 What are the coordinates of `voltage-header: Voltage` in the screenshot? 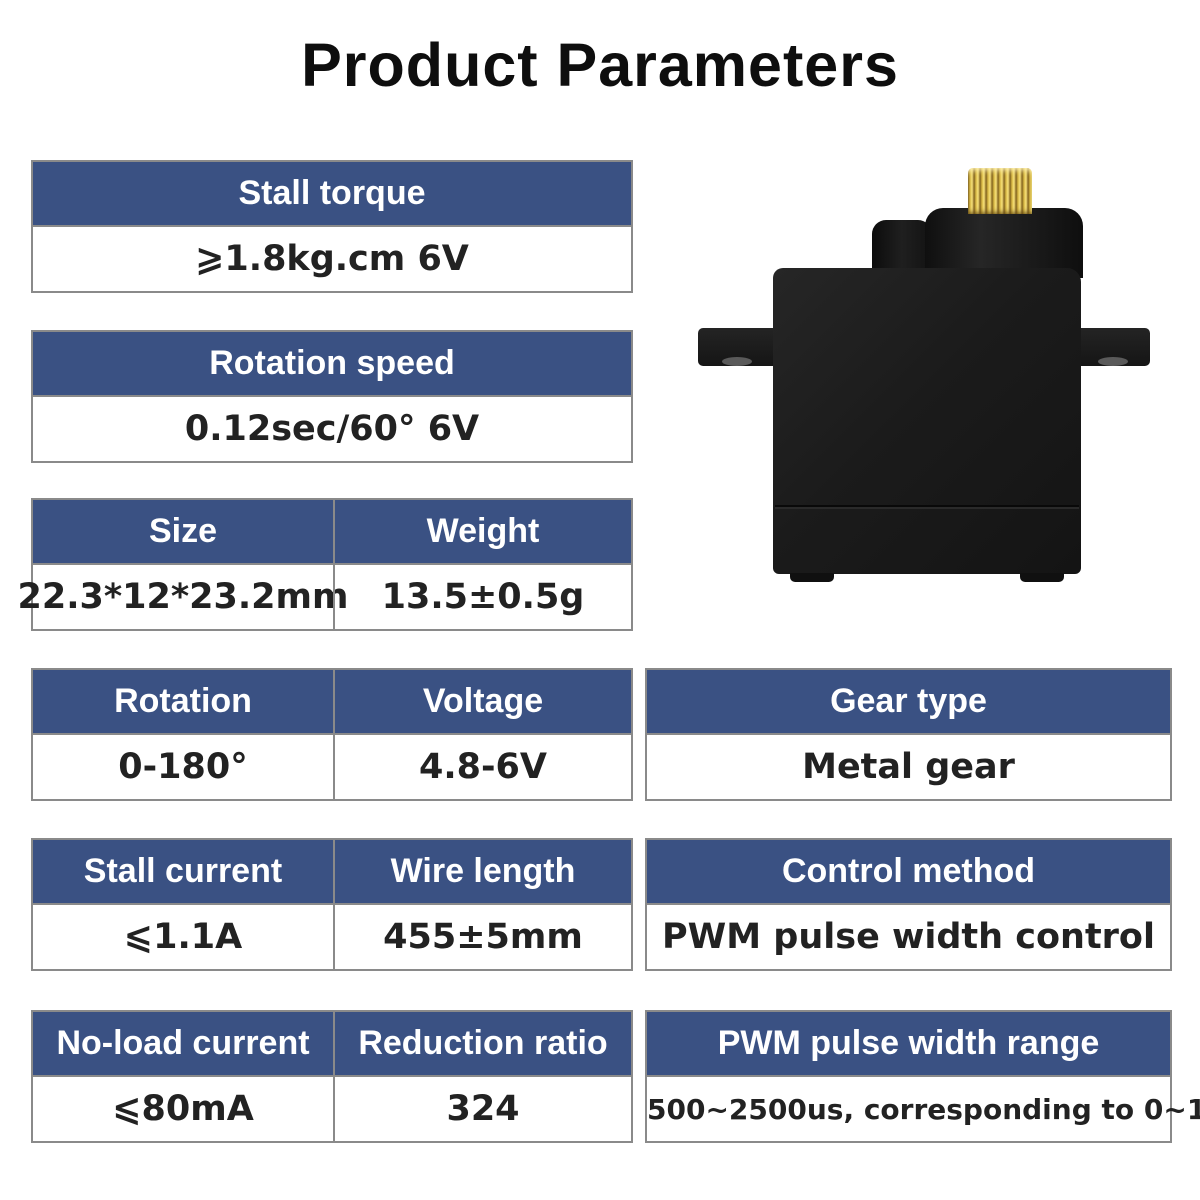 It's located at (482, 701).